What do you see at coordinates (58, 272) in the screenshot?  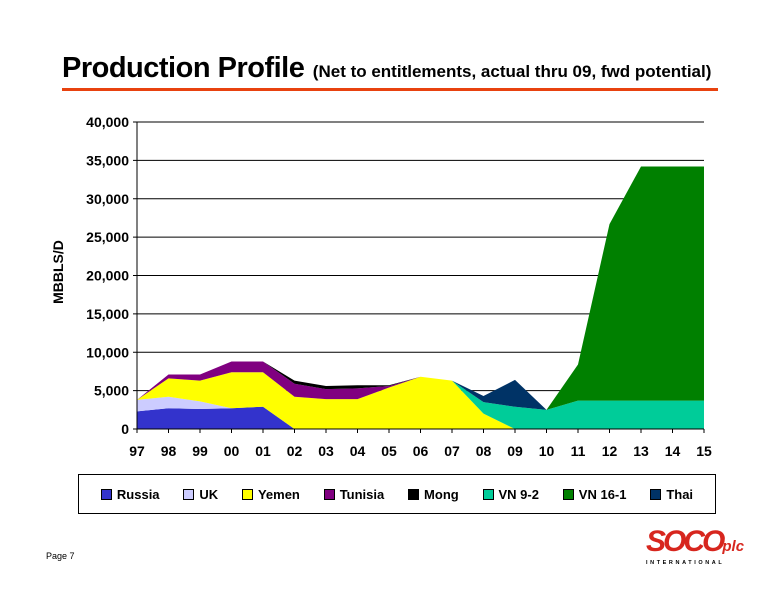 I see `y-axis-label: MBBLS/D` at bounding box center [58, 272].